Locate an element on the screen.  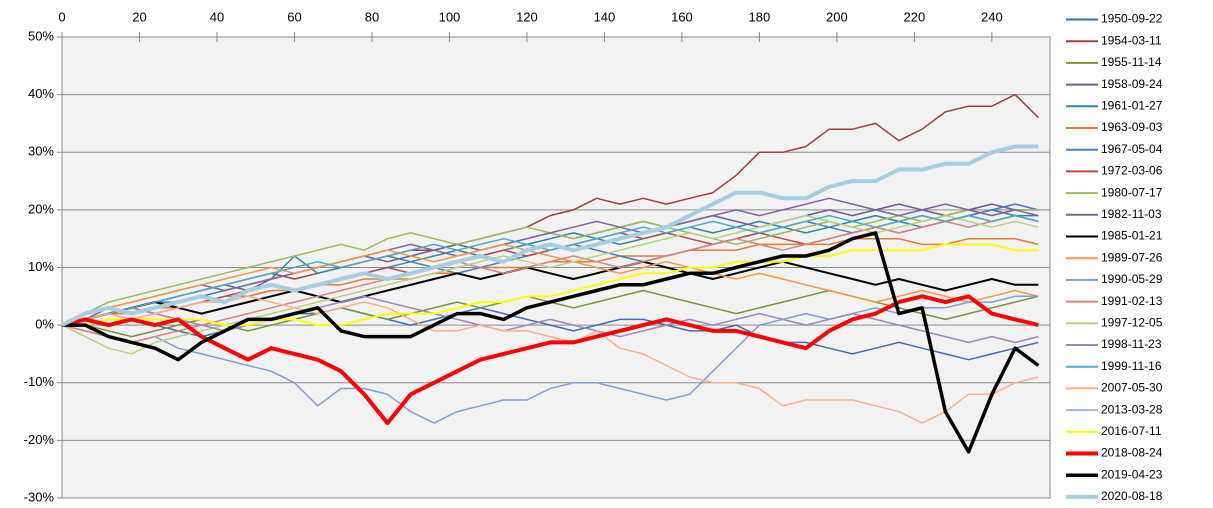
legend-label: 1998-11-23 is located at coordinates (1131, 344).